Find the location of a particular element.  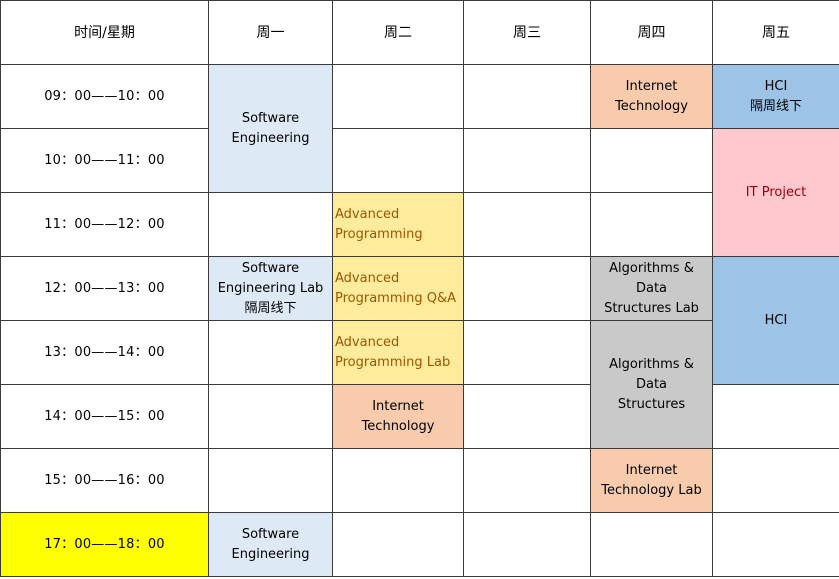

course-algorithms: Algorithms & Data Structures is located at coordinates (651, 384).